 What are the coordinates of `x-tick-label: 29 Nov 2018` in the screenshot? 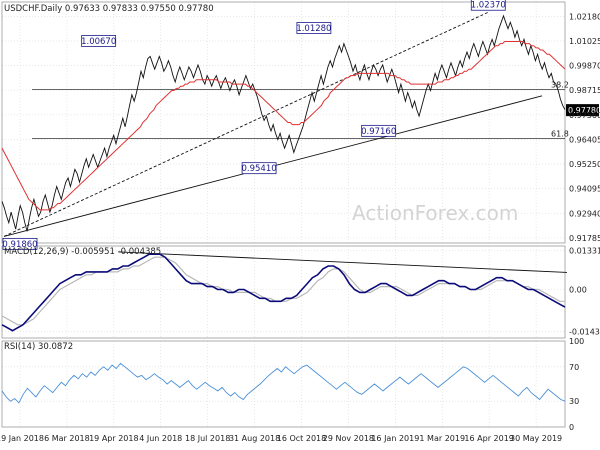 It's located at (348, 438).